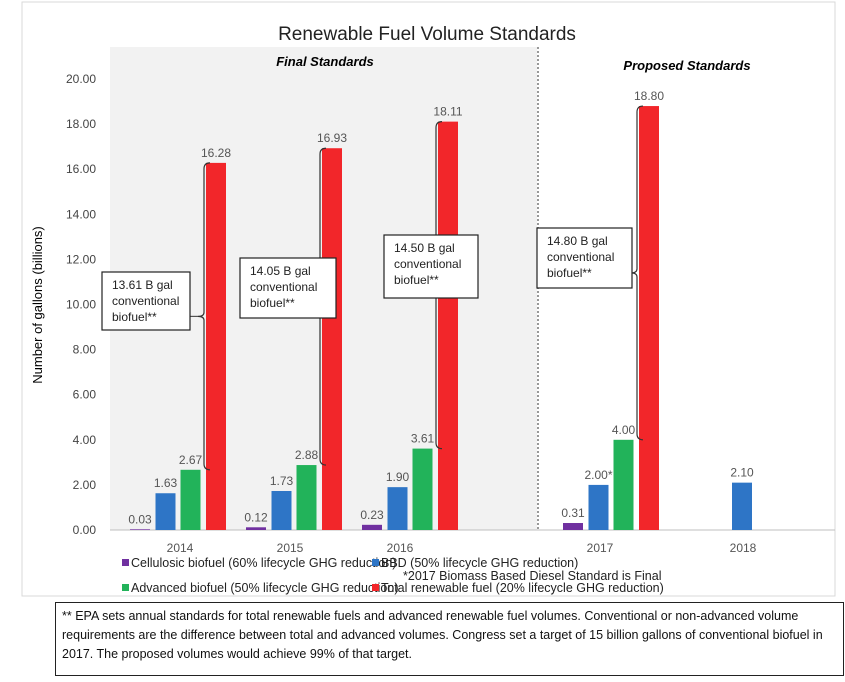 This screenshot has width=845, height=682. Describe the element at coordinates (290, 548) in the screenshot. I see `x-tick-label: 2015` at that location.